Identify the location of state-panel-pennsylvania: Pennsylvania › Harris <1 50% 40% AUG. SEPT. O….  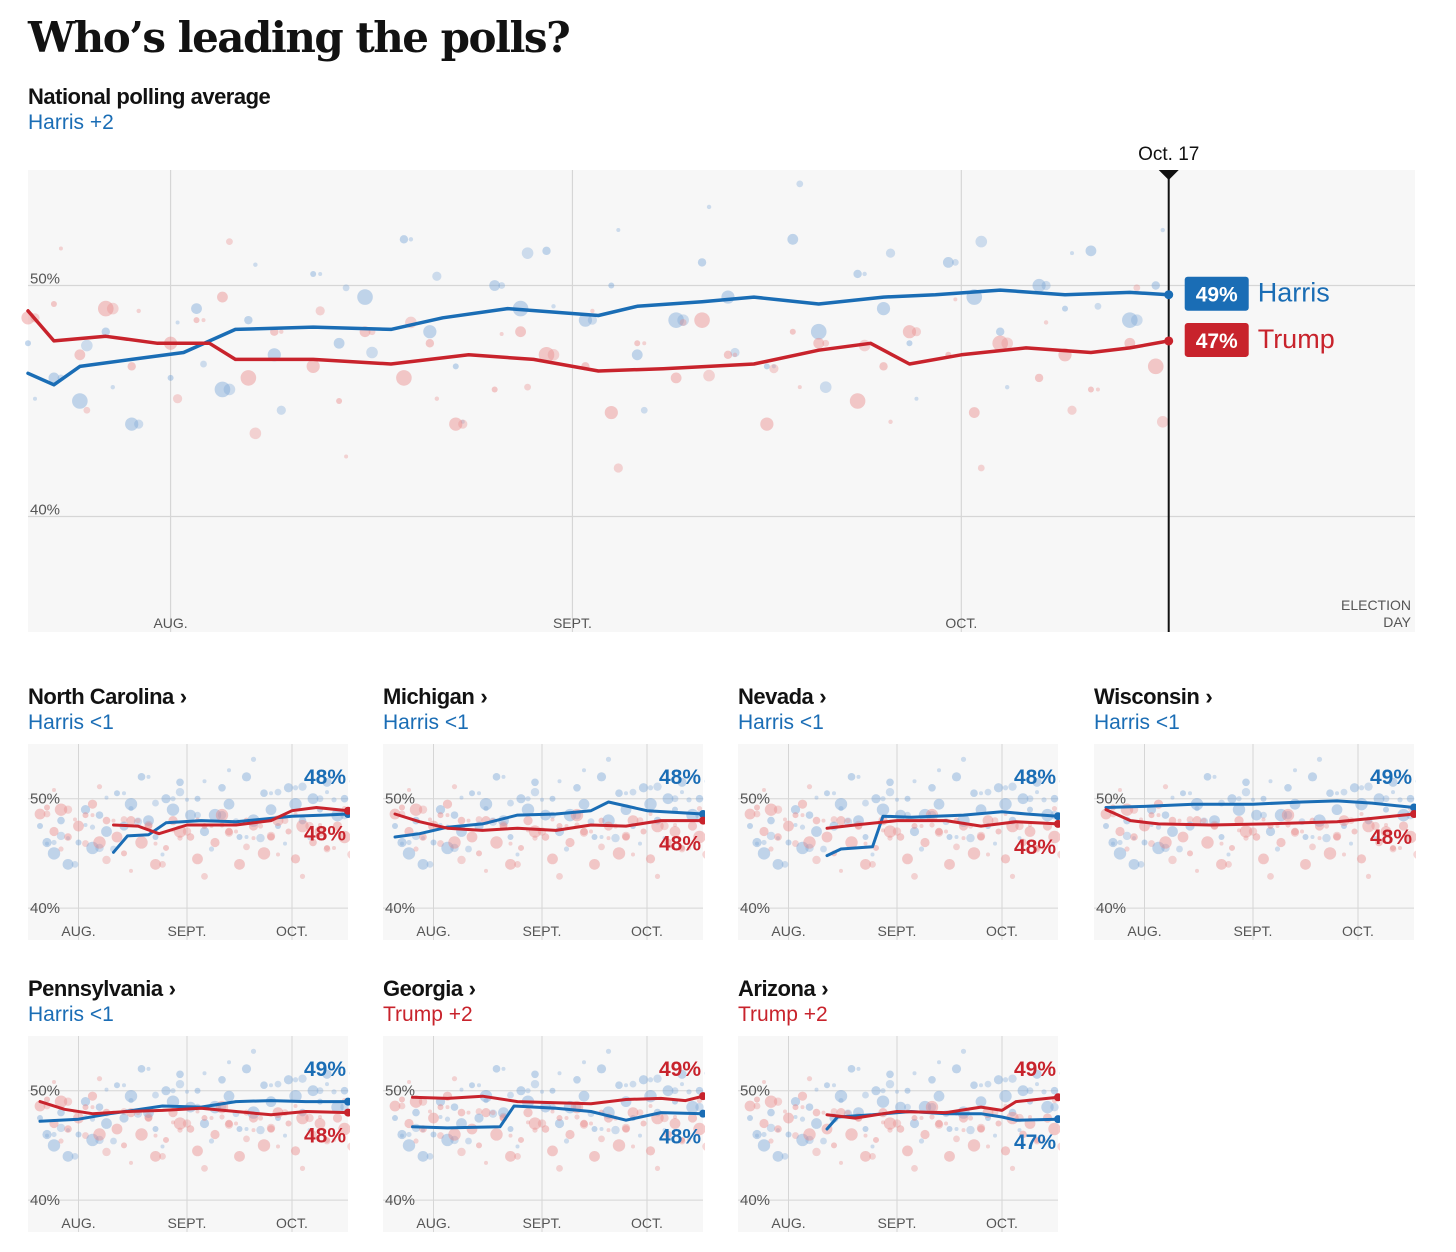
(193, 1106).